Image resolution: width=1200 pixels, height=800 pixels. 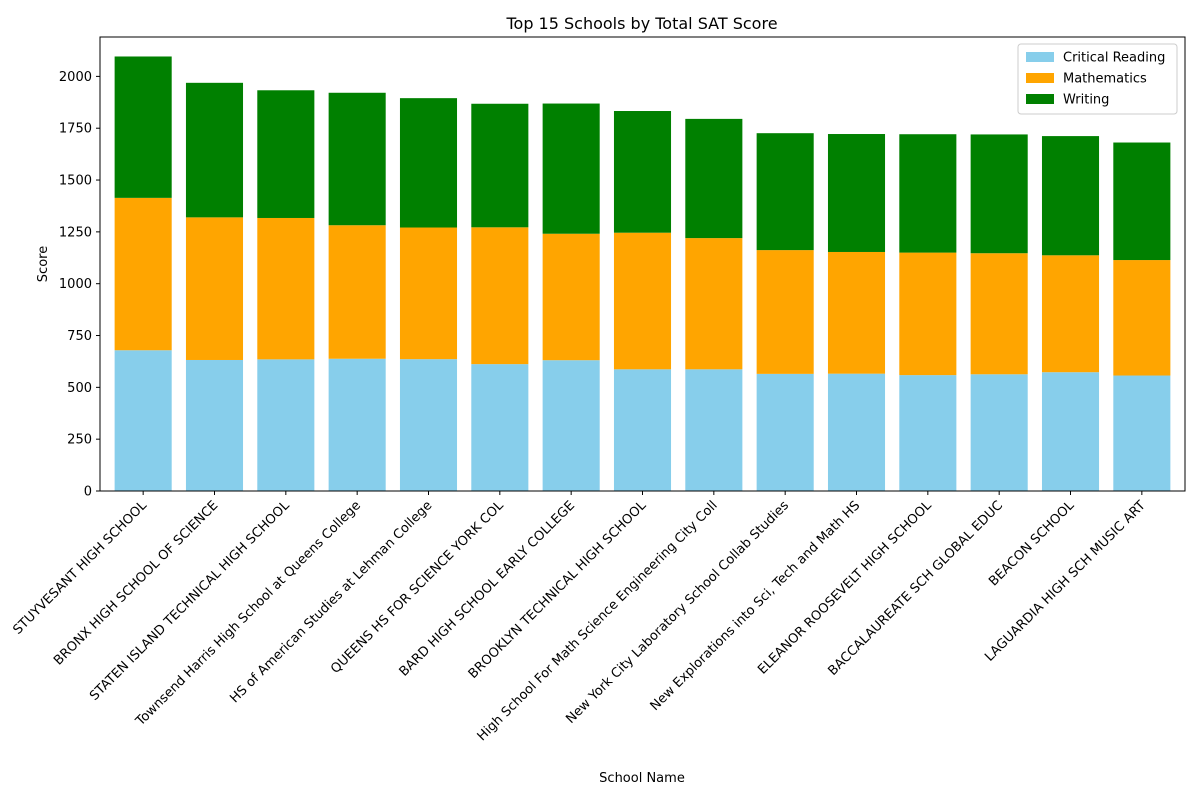 I want to click on legend-swatch-critical-reading, so click(x=1040, y=57).